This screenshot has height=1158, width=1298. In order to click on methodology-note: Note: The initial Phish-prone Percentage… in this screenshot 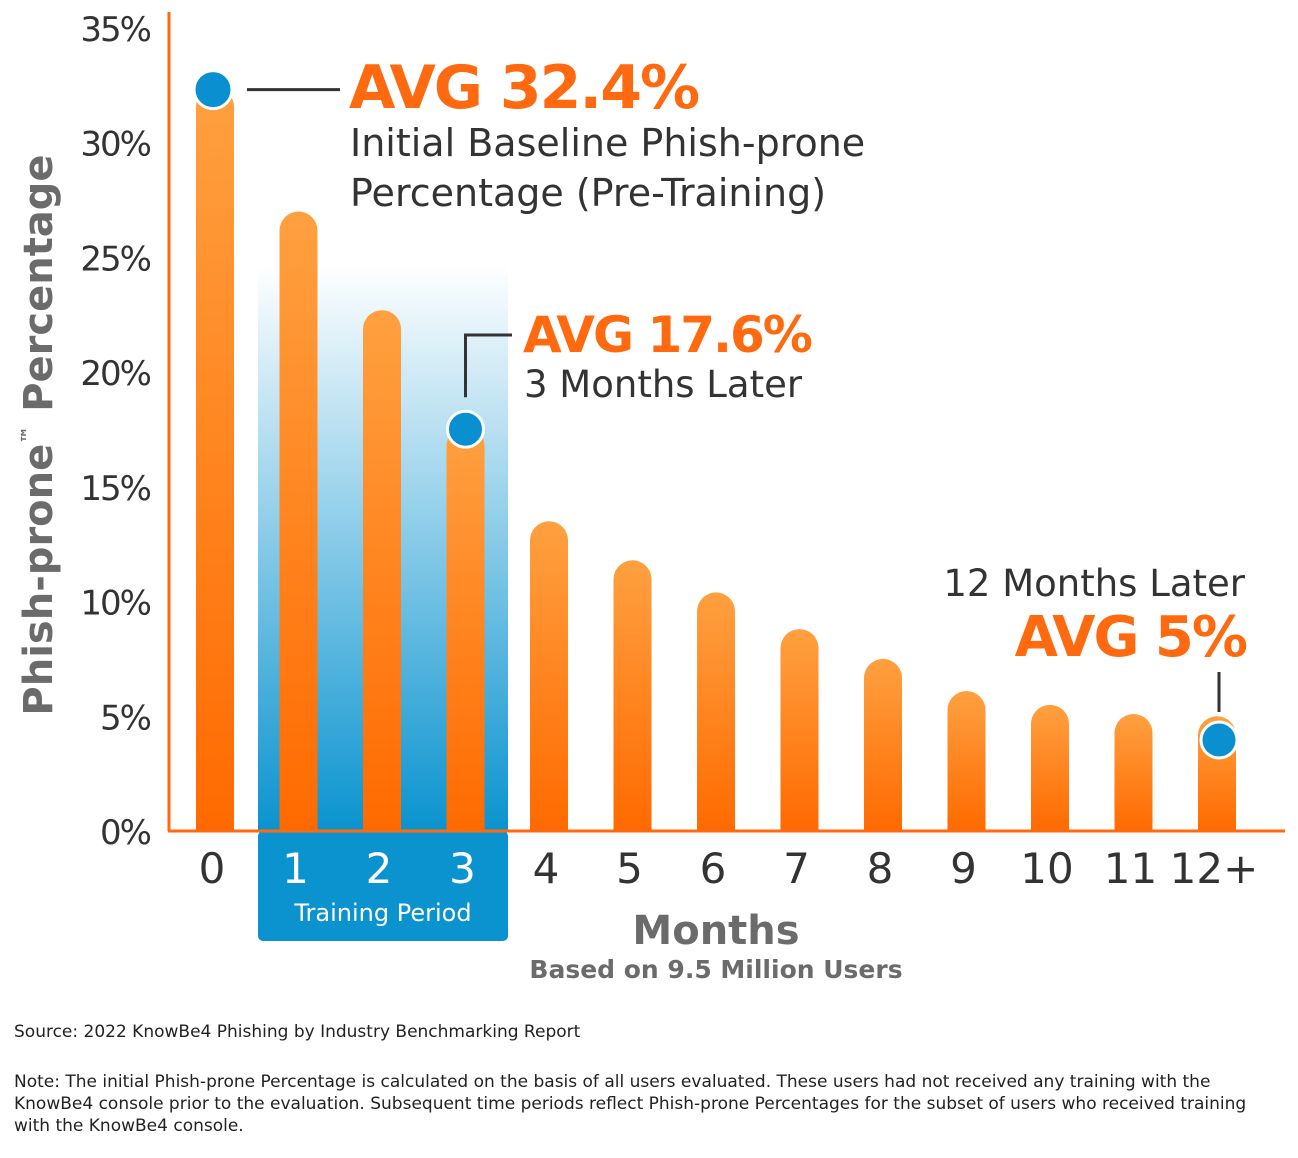, I will do `click(630, 1104)`.